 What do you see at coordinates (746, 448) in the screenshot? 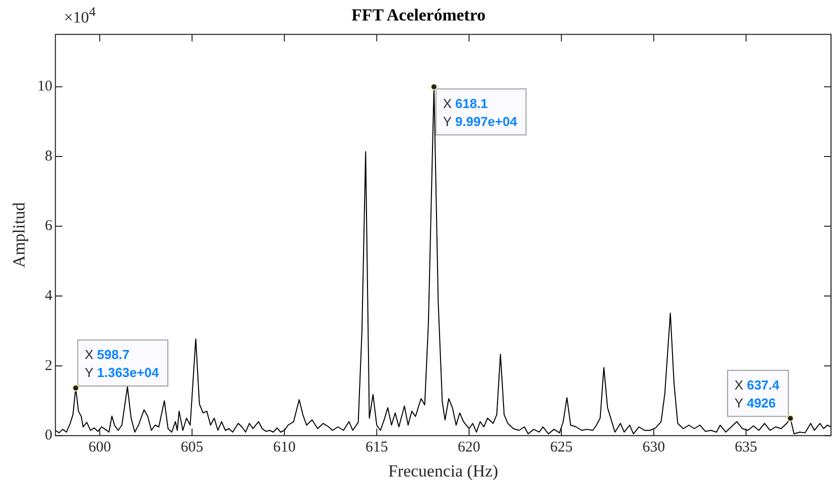
I see `x-tick-label: 635` at bounding box center [746, 448].